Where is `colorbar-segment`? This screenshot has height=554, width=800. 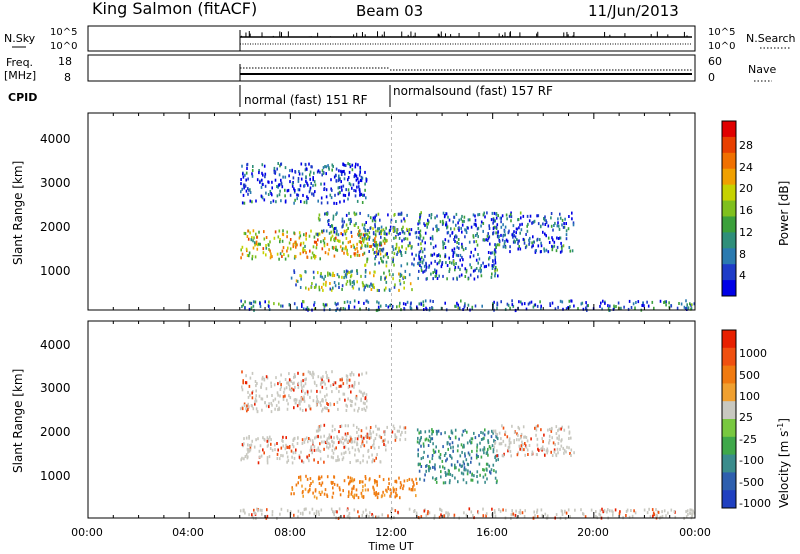 colorbar-segment is located at coordinates (729, 193).